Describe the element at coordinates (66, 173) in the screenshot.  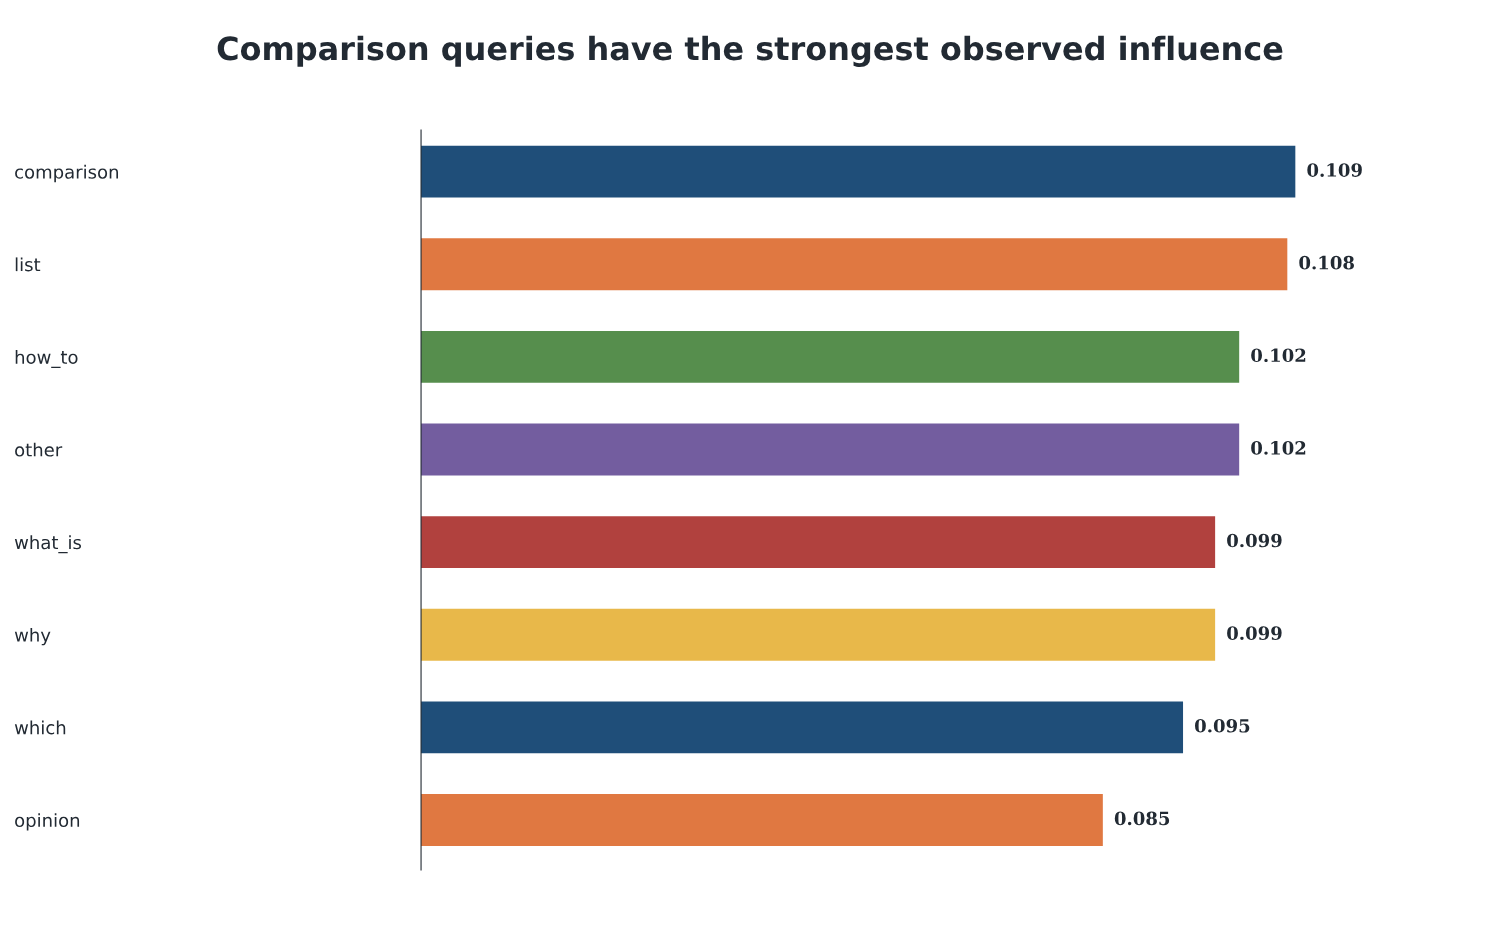
I see `y-tick-label: comparison` at that location.